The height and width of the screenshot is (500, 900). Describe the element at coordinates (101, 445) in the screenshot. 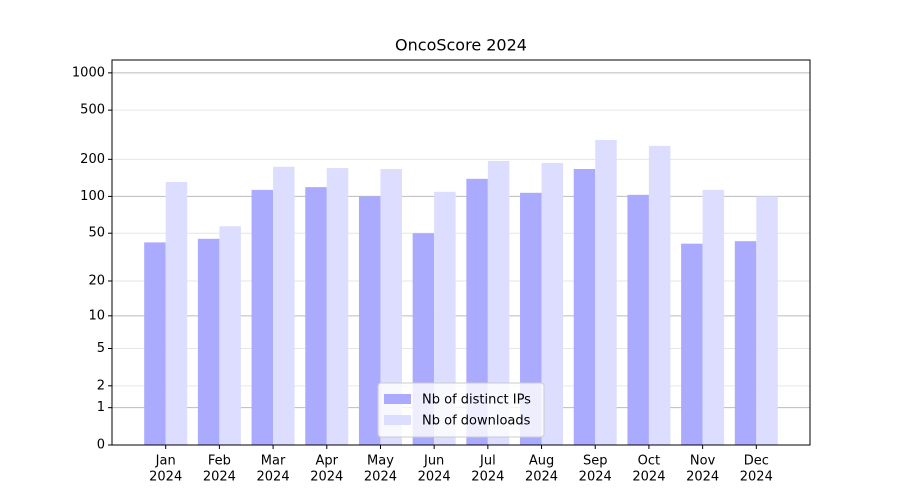

I see `y-tick-label: 0` at that location.